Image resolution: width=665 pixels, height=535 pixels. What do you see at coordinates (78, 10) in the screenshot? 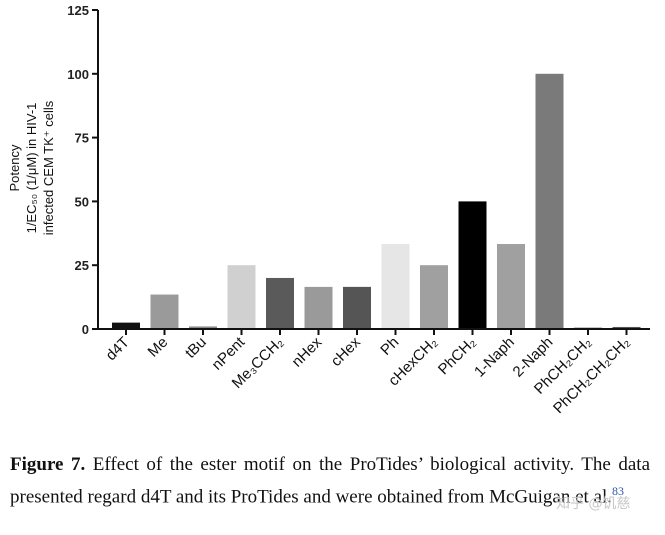
I see `y-tick-label: 125` at bounding box center [78, 10].